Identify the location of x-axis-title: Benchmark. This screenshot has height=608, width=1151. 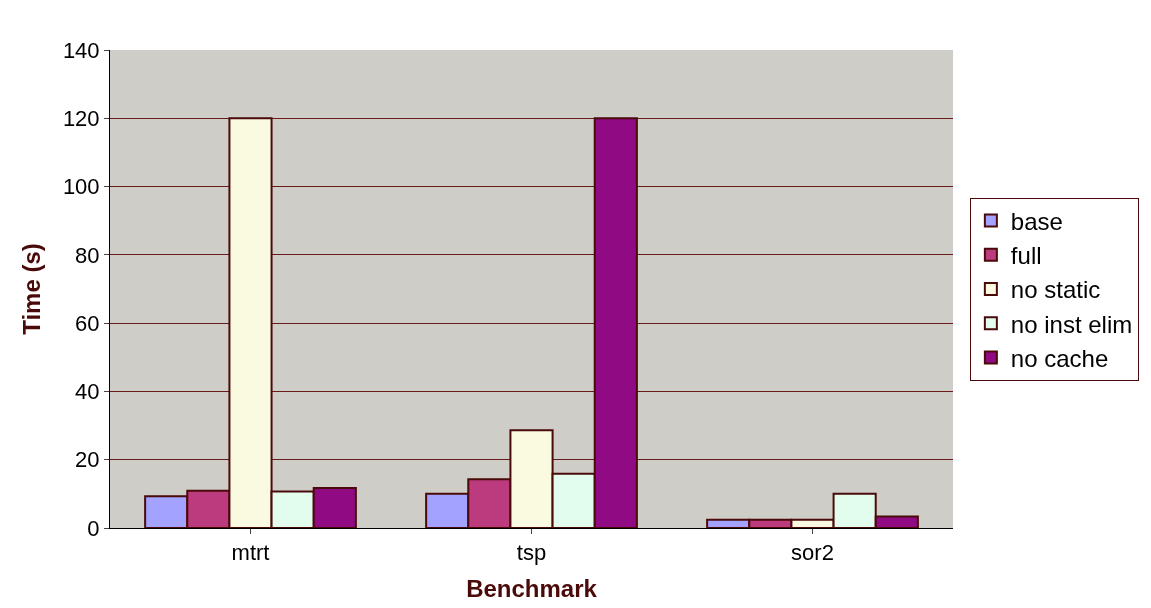
(532, 588).